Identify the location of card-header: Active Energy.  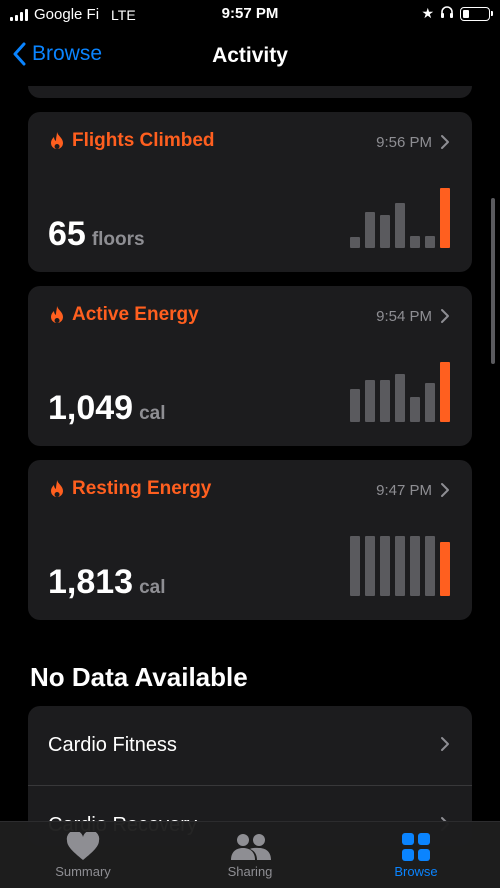
(123, 315).